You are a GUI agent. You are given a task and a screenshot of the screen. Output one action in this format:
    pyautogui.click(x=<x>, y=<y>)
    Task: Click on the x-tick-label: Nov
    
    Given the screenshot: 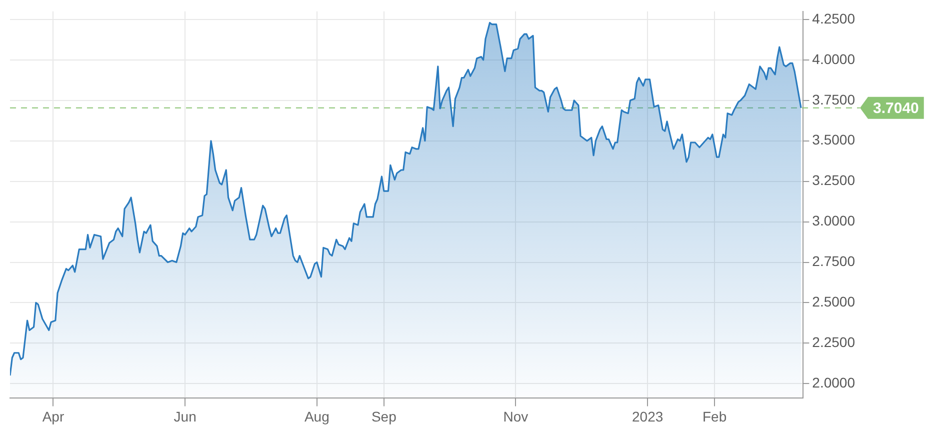 What is the action you would take?
    pyautogui.click(x=515, y=416)
    